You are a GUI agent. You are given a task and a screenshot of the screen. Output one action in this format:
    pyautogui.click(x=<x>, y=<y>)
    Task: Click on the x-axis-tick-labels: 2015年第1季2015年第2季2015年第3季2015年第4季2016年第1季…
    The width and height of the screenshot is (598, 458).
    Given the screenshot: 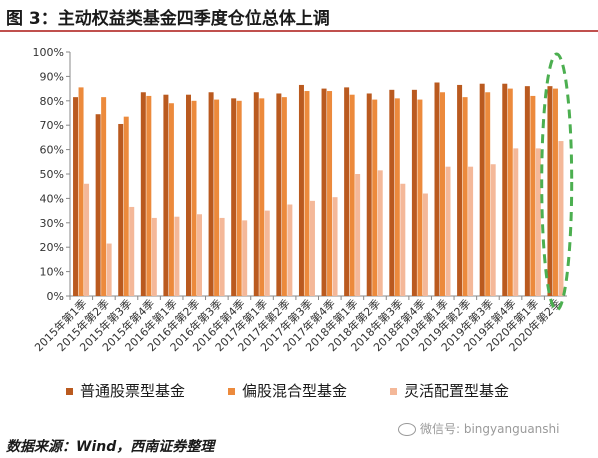 What is the action you would take?
    pyautogui.click(x=297, y=325)
    